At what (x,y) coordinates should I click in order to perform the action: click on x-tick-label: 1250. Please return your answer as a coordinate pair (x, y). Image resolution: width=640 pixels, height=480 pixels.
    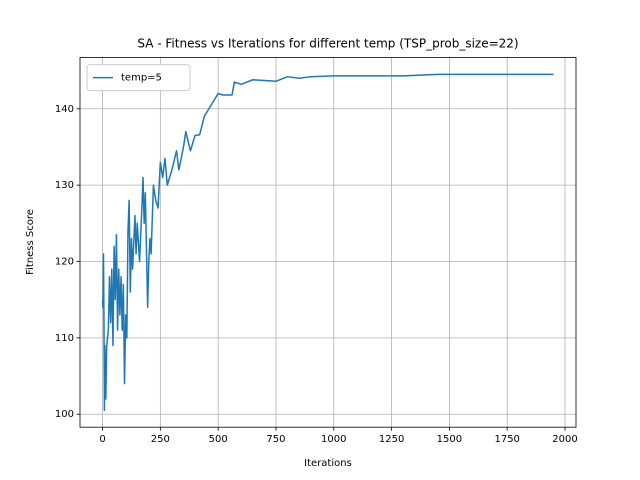
    Looking at the image, I should click on (391, 439).